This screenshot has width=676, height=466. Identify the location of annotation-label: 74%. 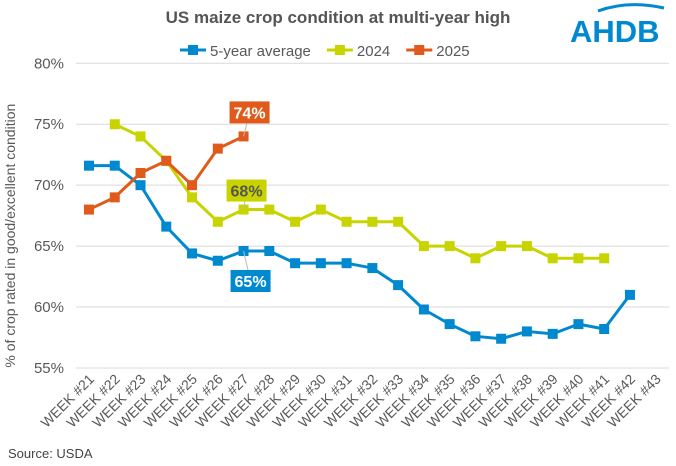
(250, 113).